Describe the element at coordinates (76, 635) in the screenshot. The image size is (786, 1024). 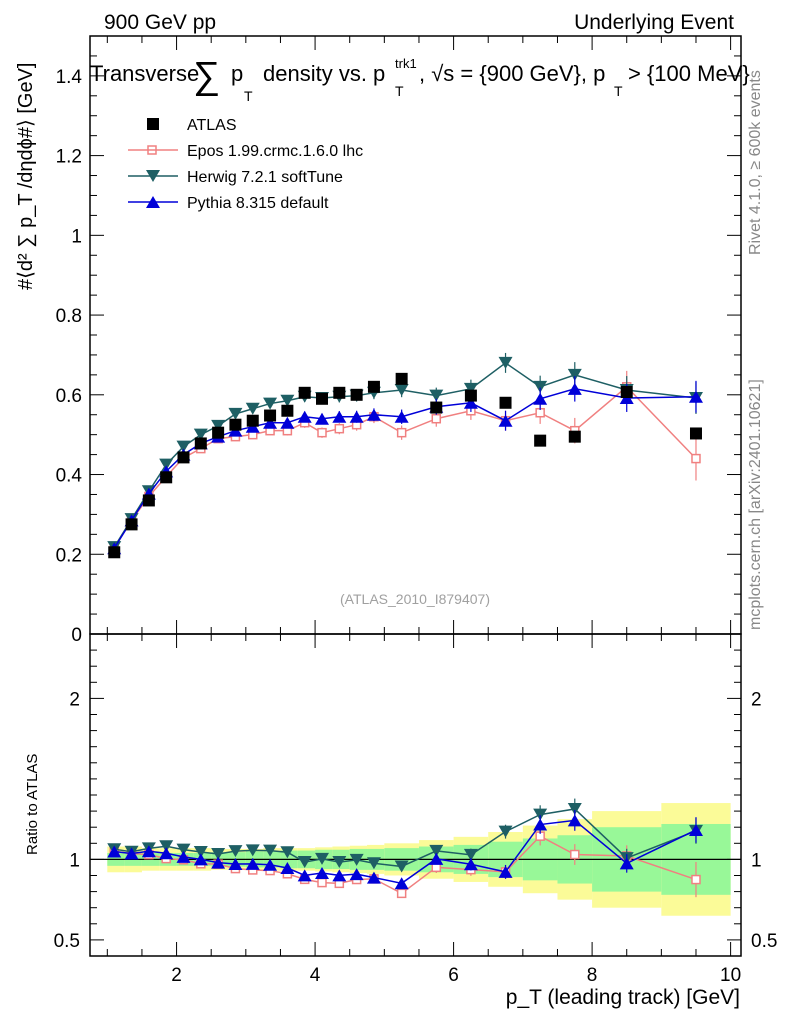
I see `y-tick-label: 0` at that location.